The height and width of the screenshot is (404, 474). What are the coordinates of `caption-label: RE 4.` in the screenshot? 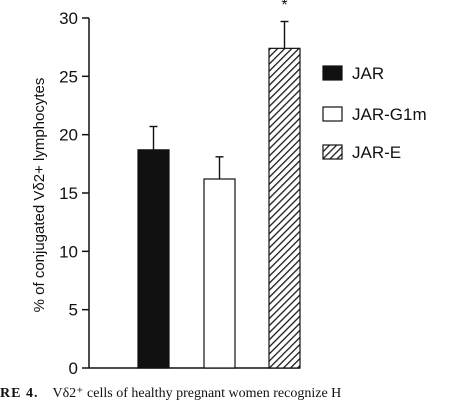 It's located at (19, 393).